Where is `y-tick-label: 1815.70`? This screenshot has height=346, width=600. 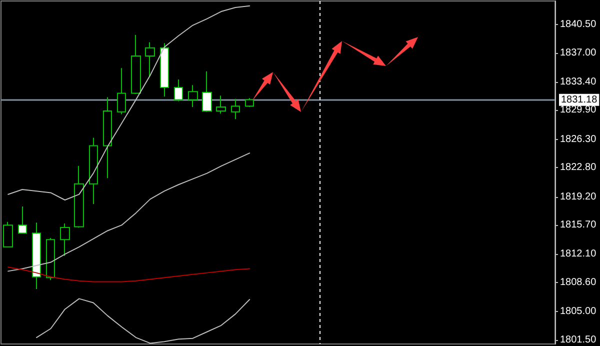 y-tick-label: 1815.70 is located at coordinates (578, 225).